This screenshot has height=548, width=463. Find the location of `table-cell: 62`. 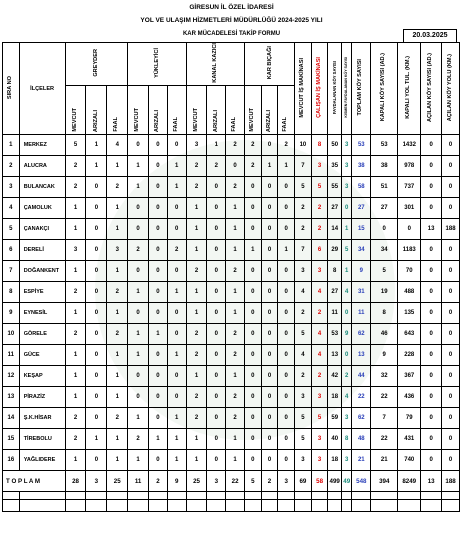

table-cell: 62 is located at coordinates (361, 418).